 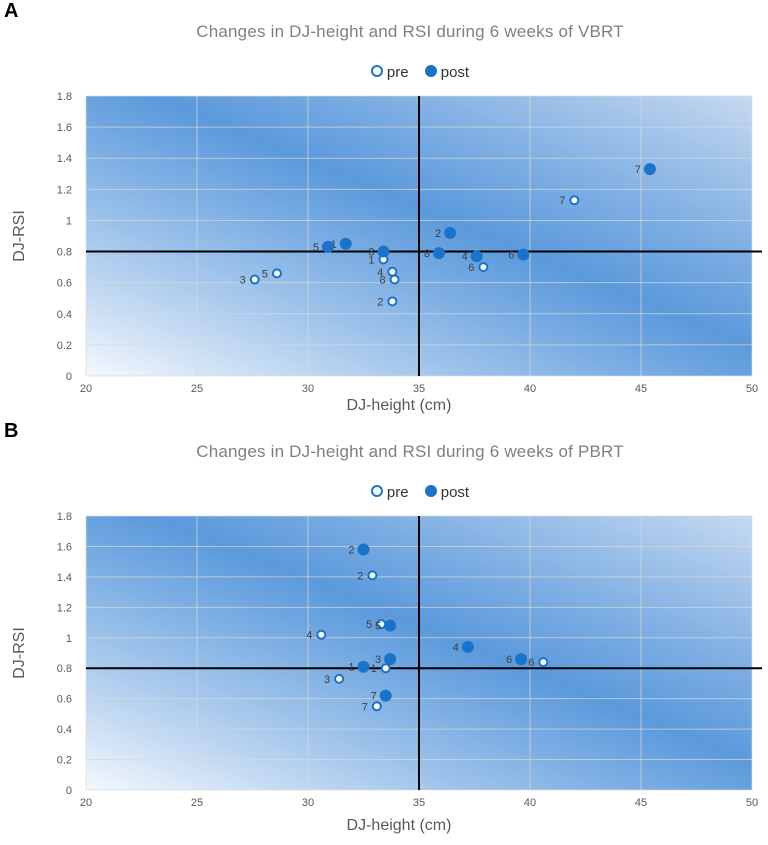 What do you see at coordinates (641, 803) in the screenshot?
I see `x-tick-label: 45` at bounding box center [641, 803].